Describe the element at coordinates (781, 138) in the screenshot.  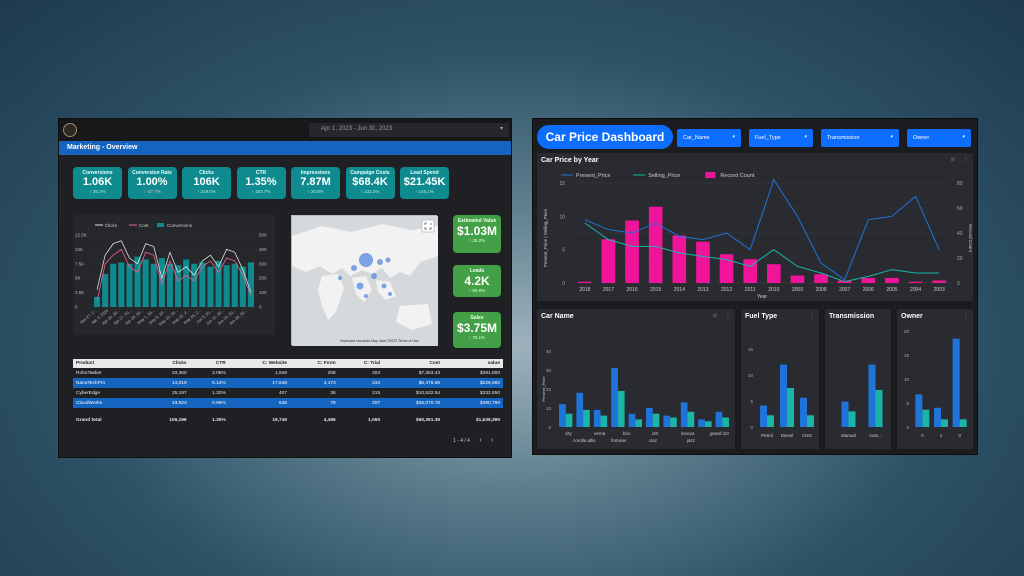
I see `filter-fuel-type: Fuel_Type ▾` at that location.